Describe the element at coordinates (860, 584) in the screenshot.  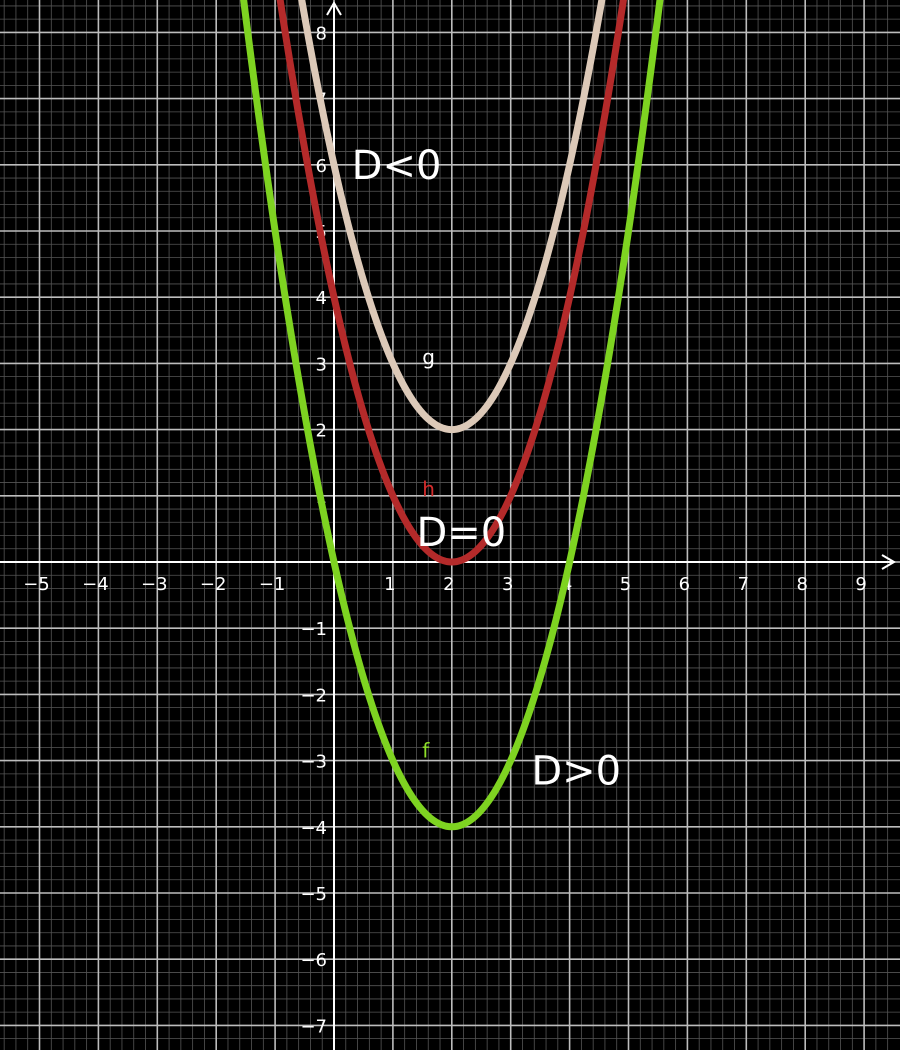
I see `x-tick-label: 9` at that location.